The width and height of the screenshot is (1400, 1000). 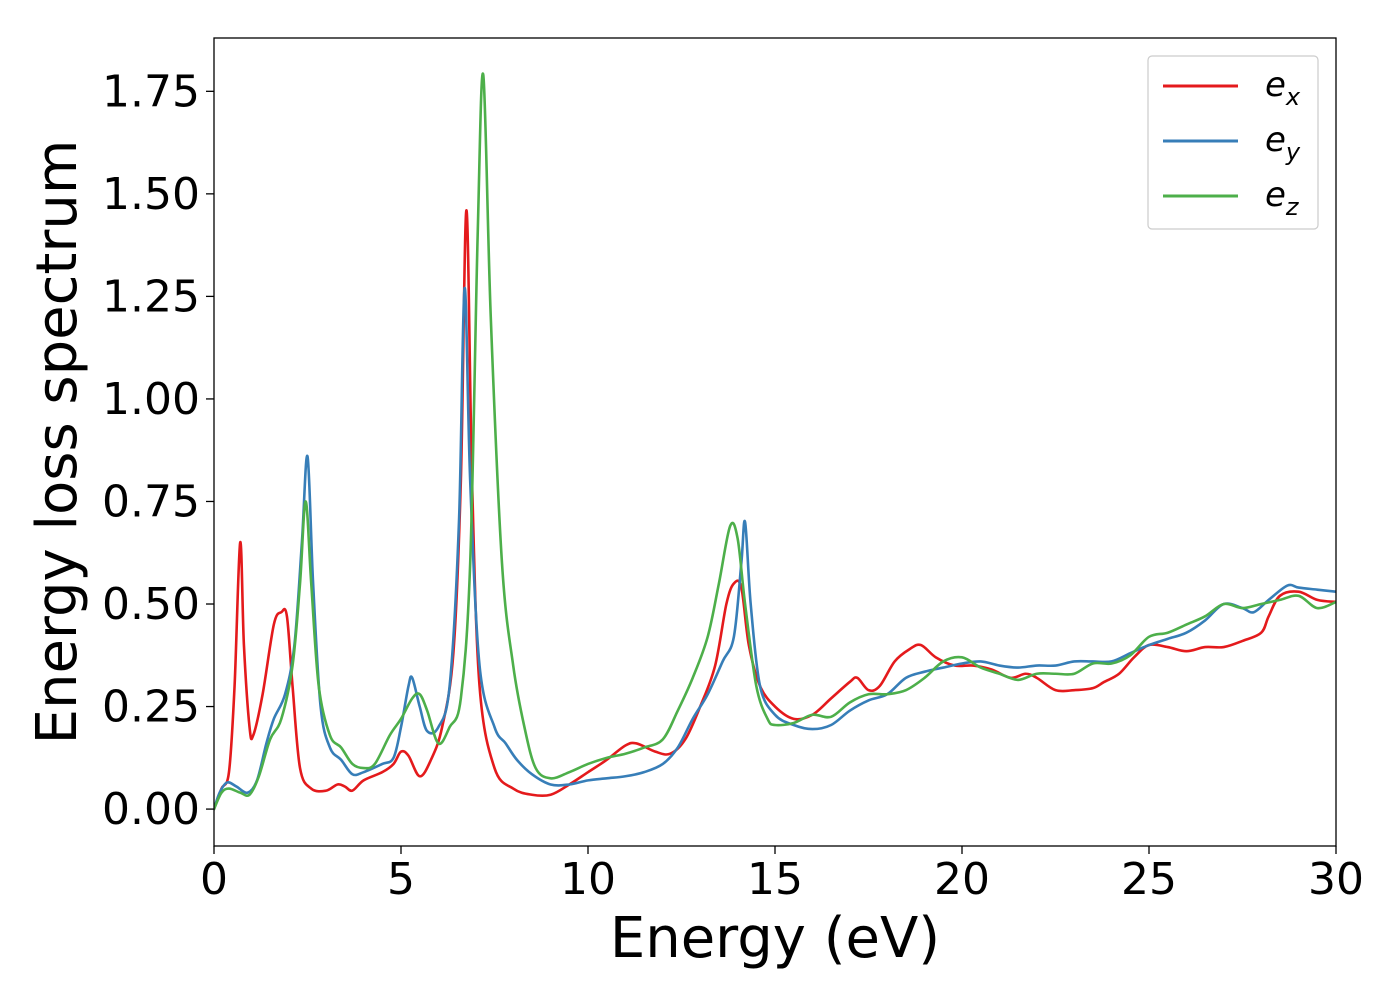 I want to click on legend-label-x: ex, so click(x=1283, y=88).